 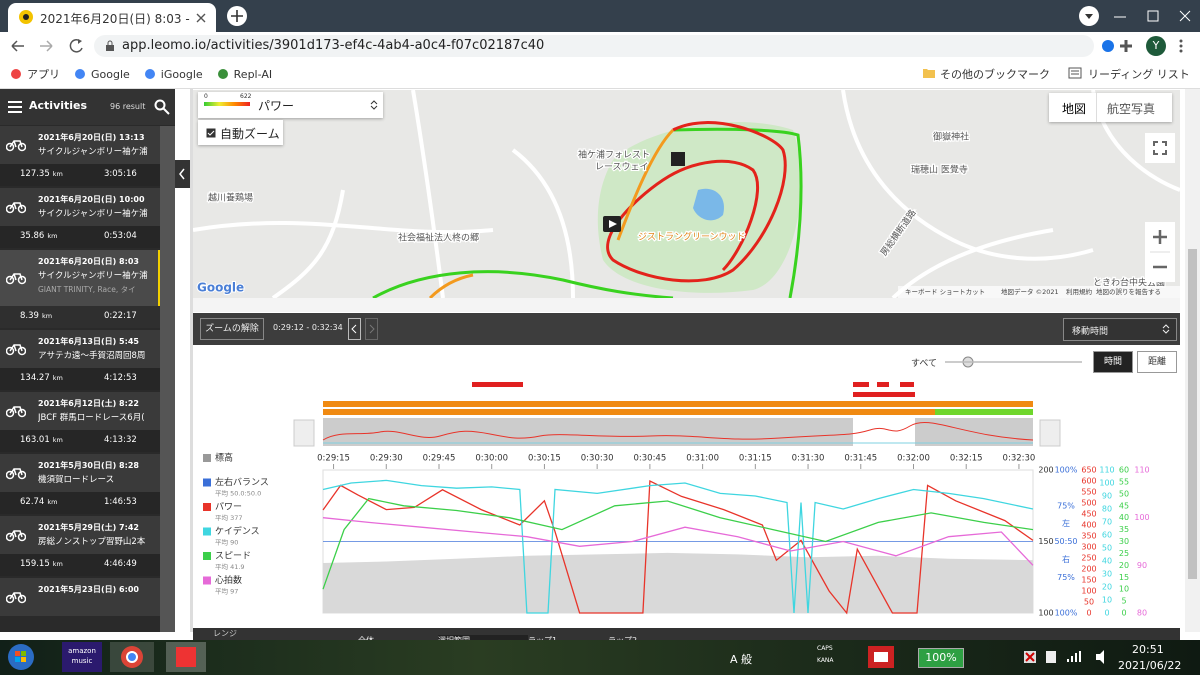 What do you see at coordinates (162, 107) in the screenshot?
I see `search-icon` at bounding box center [162, 107].